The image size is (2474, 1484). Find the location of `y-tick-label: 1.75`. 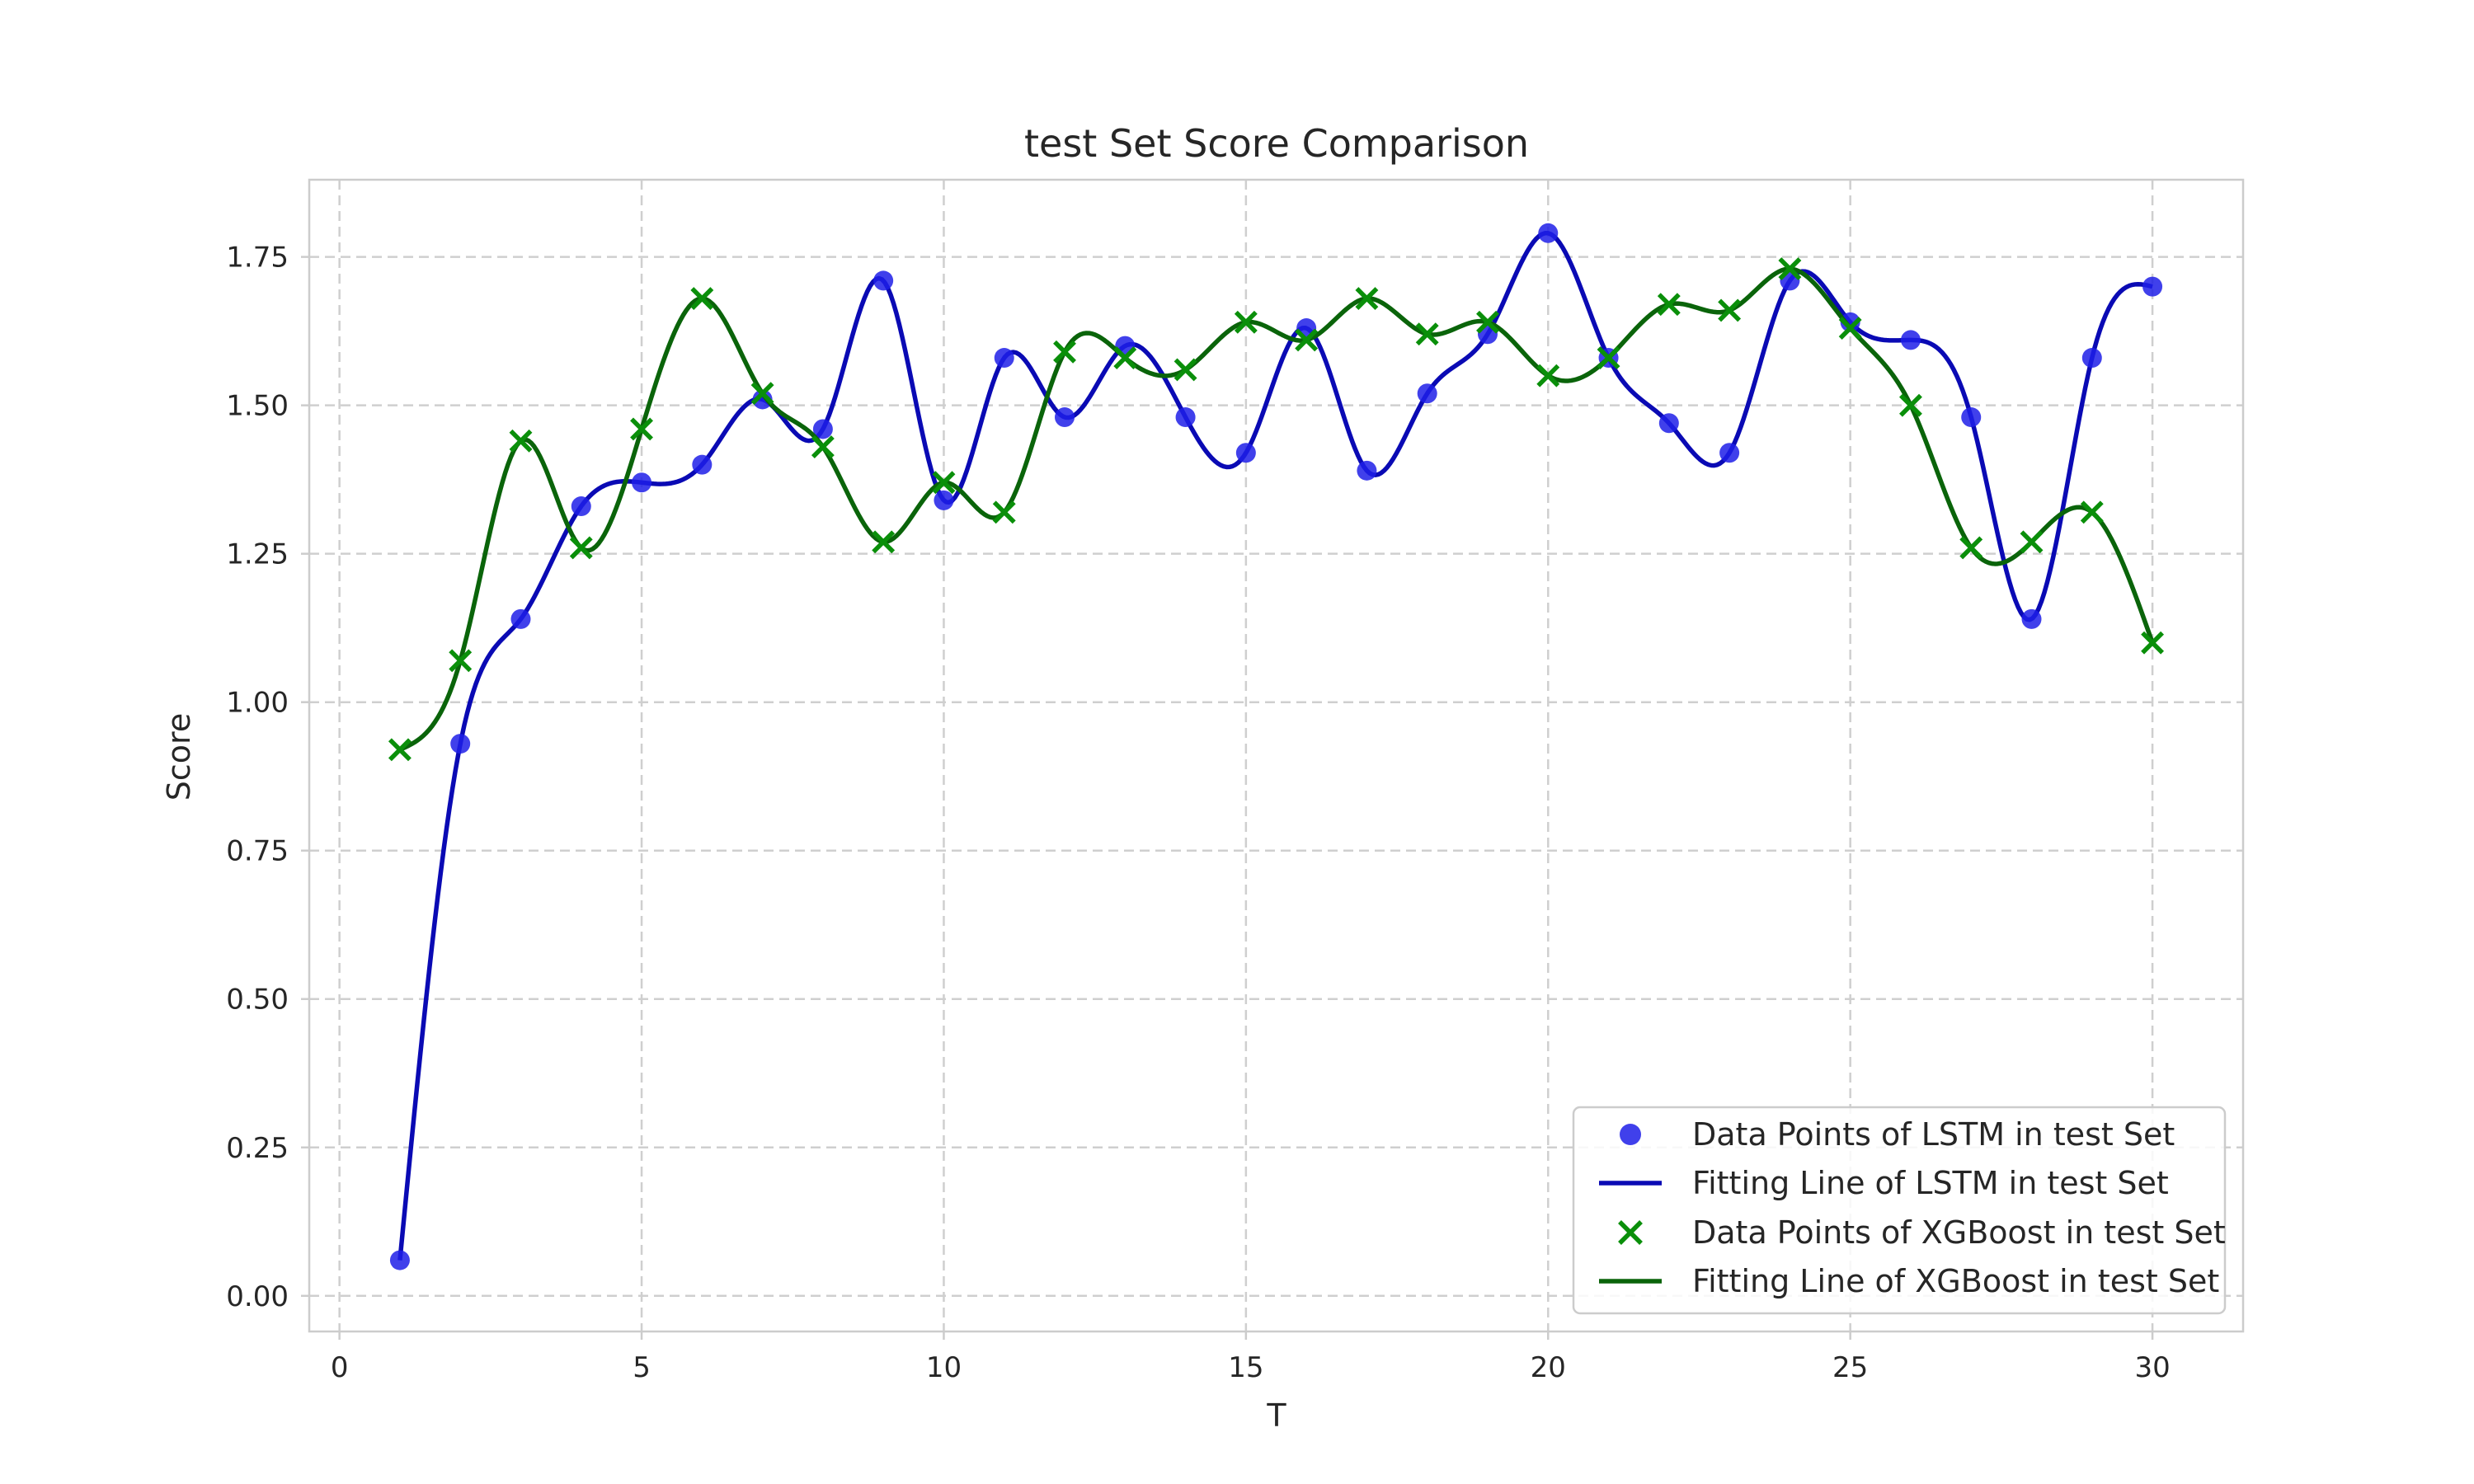

y-tick-label: 1.75 is located at coordinates (257, 258).